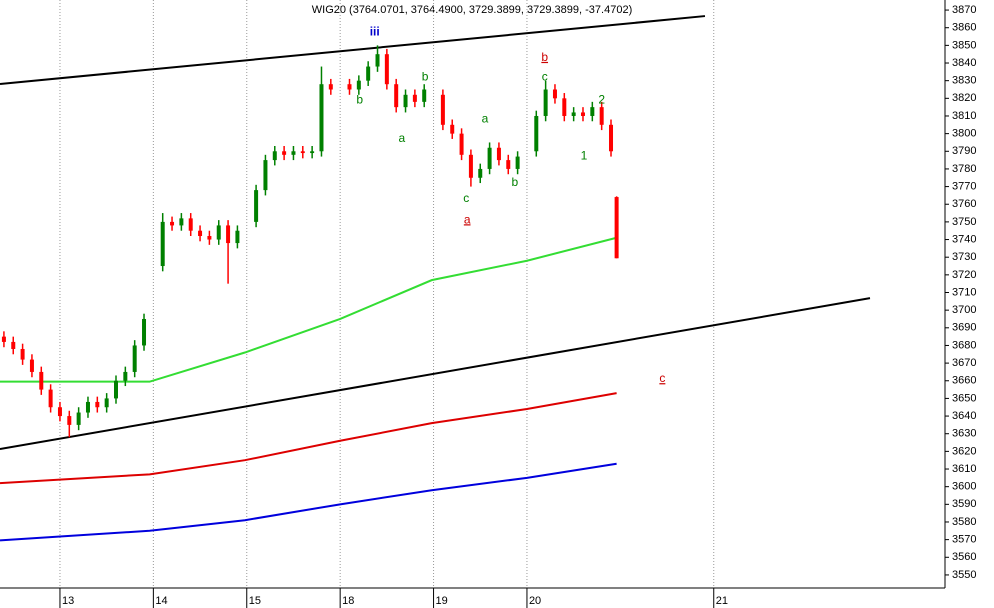 The width and height of the screenshot is (994, 608). I want to click on wave-label: 1, so click(584, 156).